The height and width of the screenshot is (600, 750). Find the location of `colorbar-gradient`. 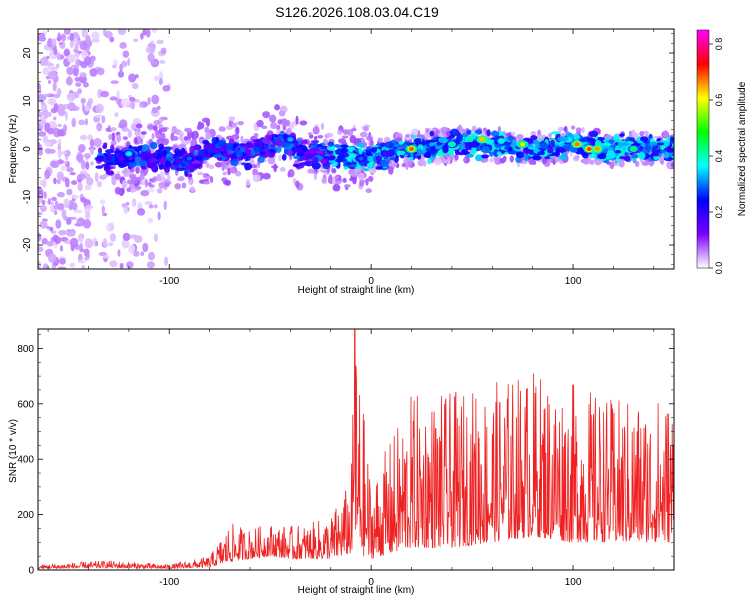

colorbar-gradient is located at coordinates (703, 149).